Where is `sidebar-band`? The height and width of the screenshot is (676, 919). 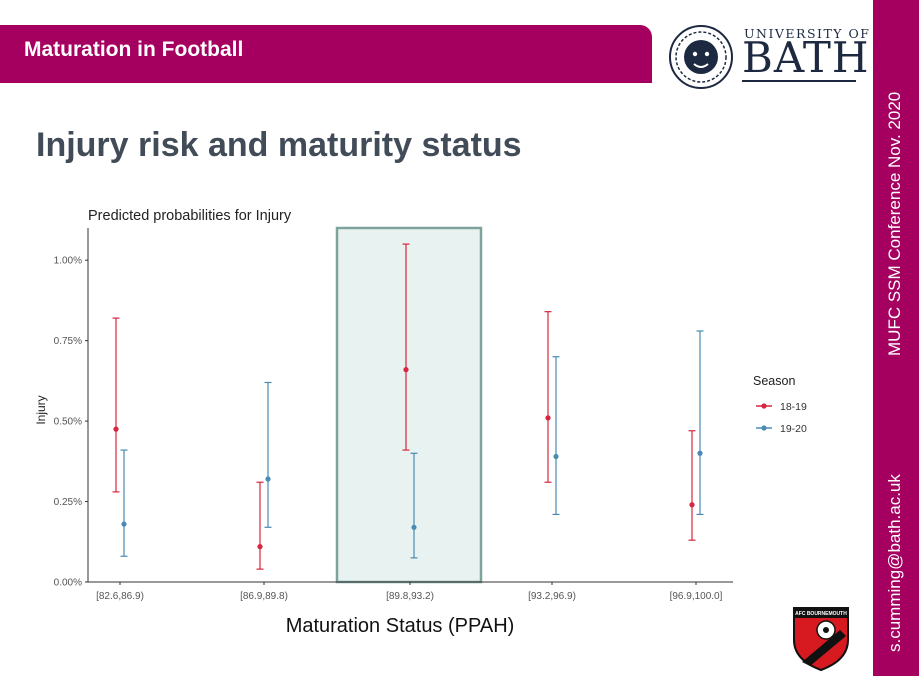 sidebar-band is located at coordinates (896, 338).